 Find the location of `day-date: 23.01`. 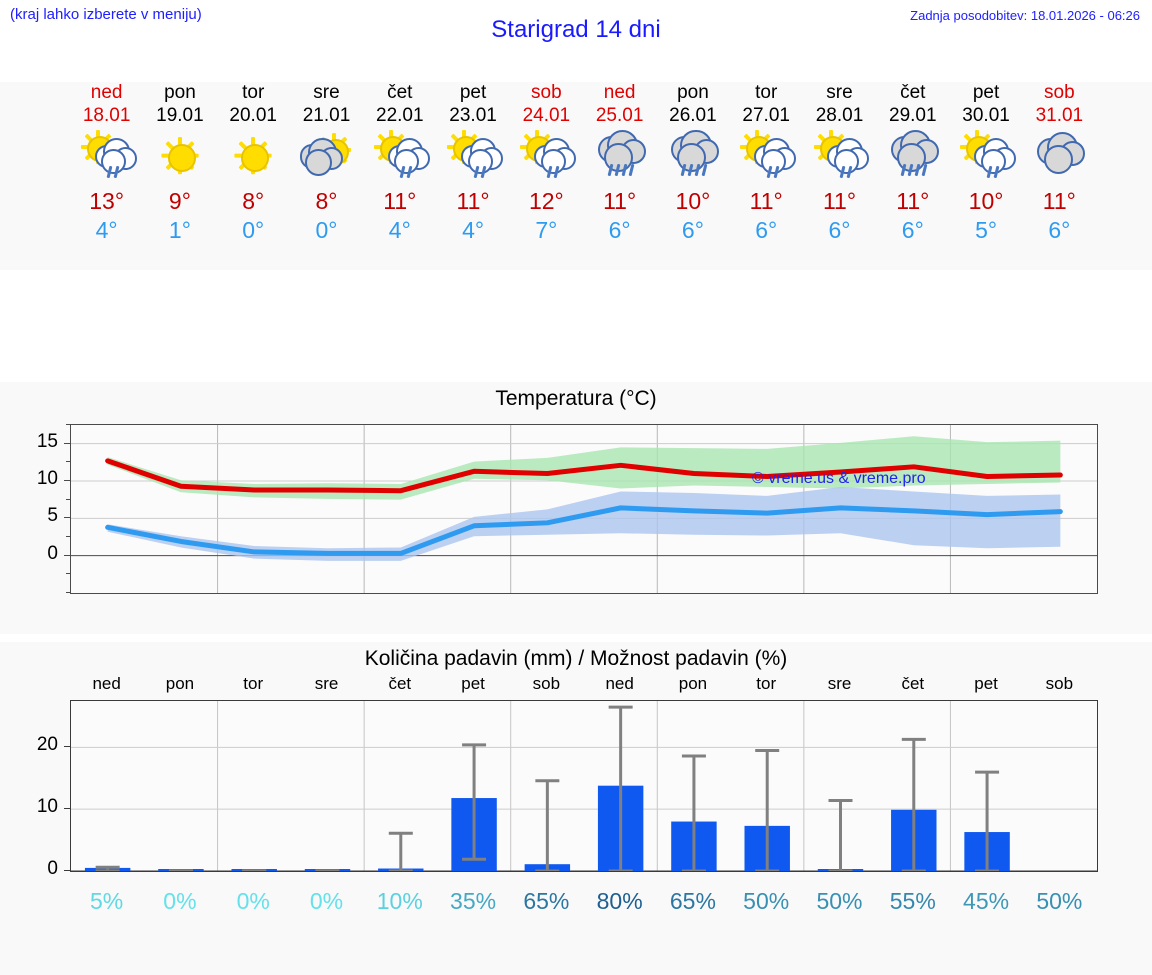

day-date: 23.01 is located at coordinates (473, 115).